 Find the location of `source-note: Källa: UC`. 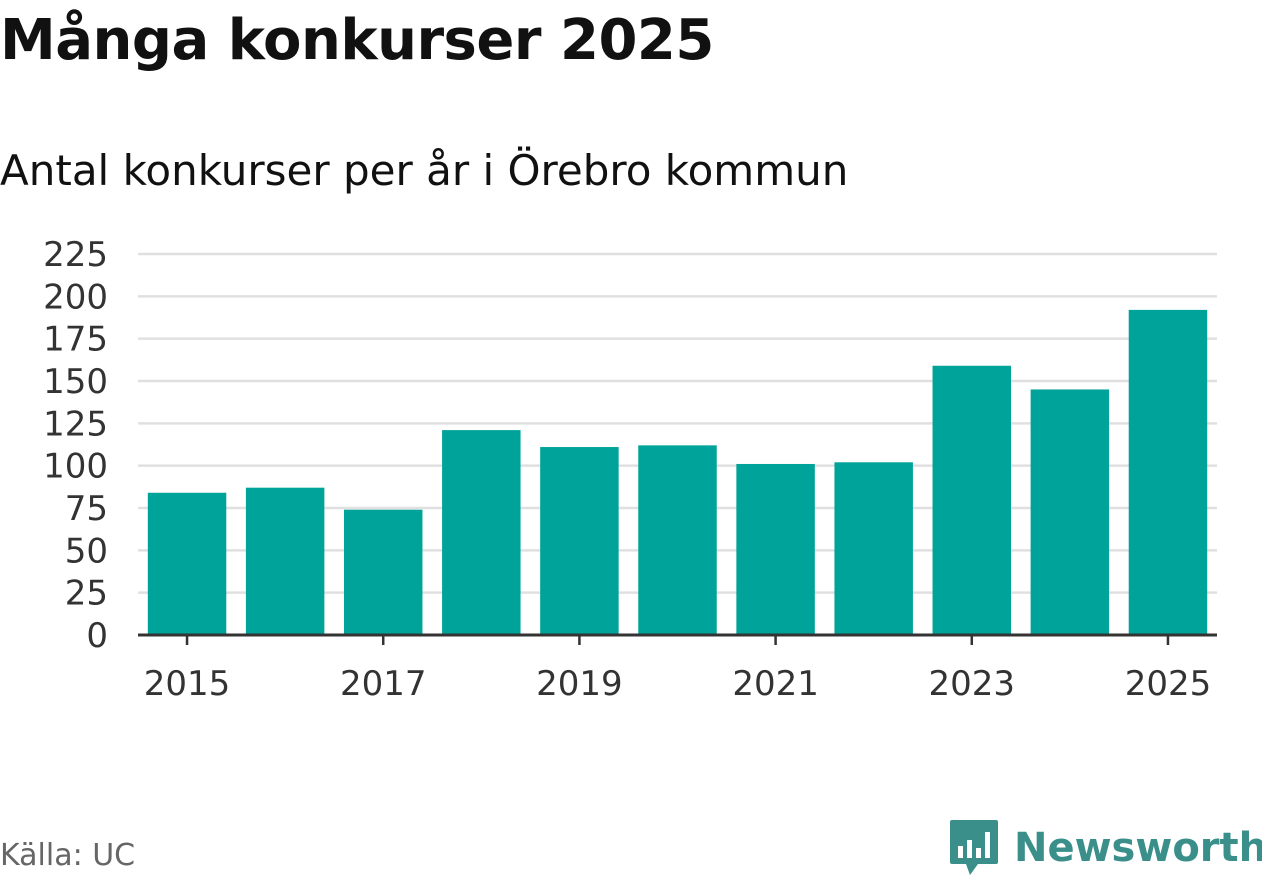

source-note: Källa: UC is located at coordinates (68, 855).